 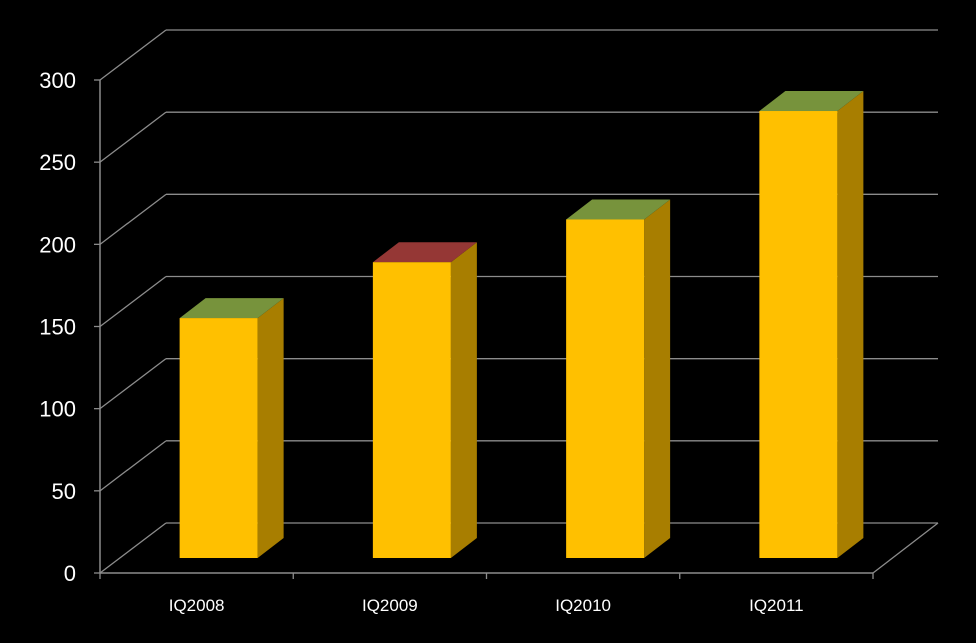 What do you see at coordinates (57, 409) in the screenshot?
I see `y-tick-label: 100` at bounding box center [57, 409].